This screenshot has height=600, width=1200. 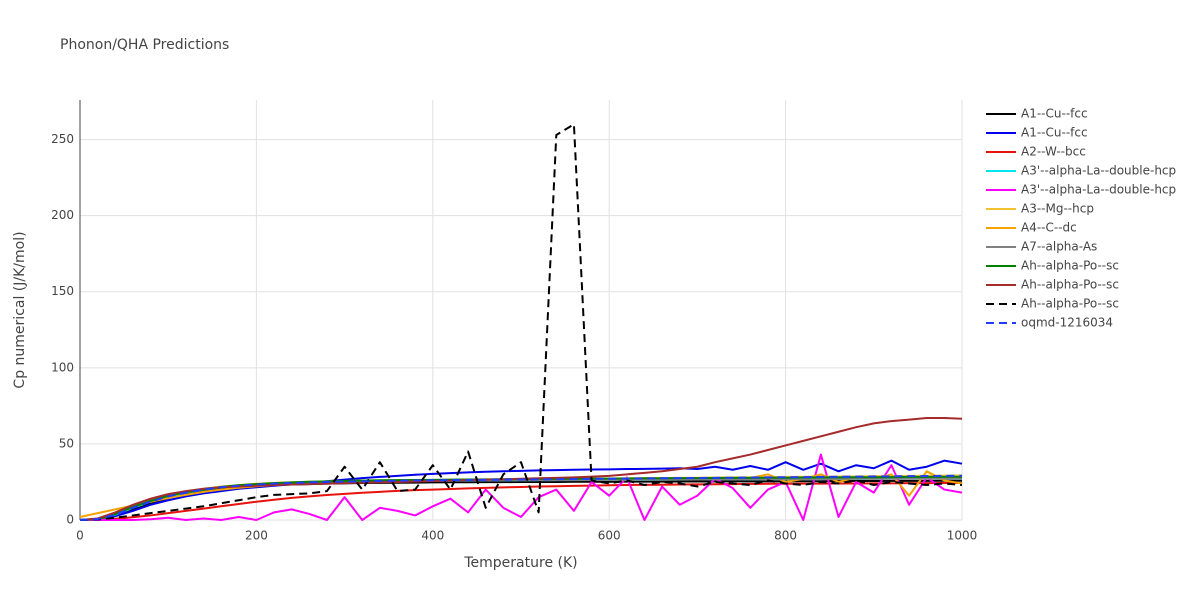 I want to click on y-tick-label: 200, so click(x=62, y=215).